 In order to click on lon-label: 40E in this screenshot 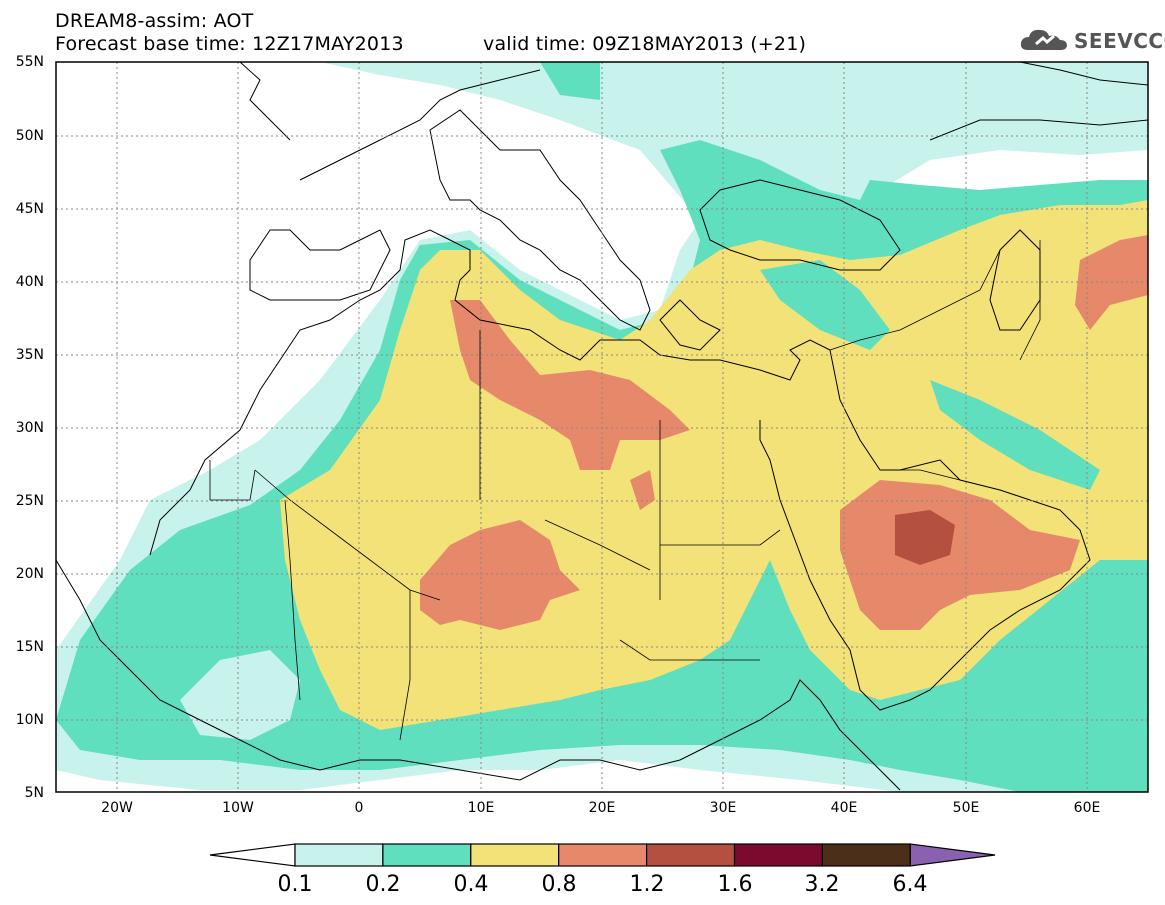, I will do `click(844, 808)`.